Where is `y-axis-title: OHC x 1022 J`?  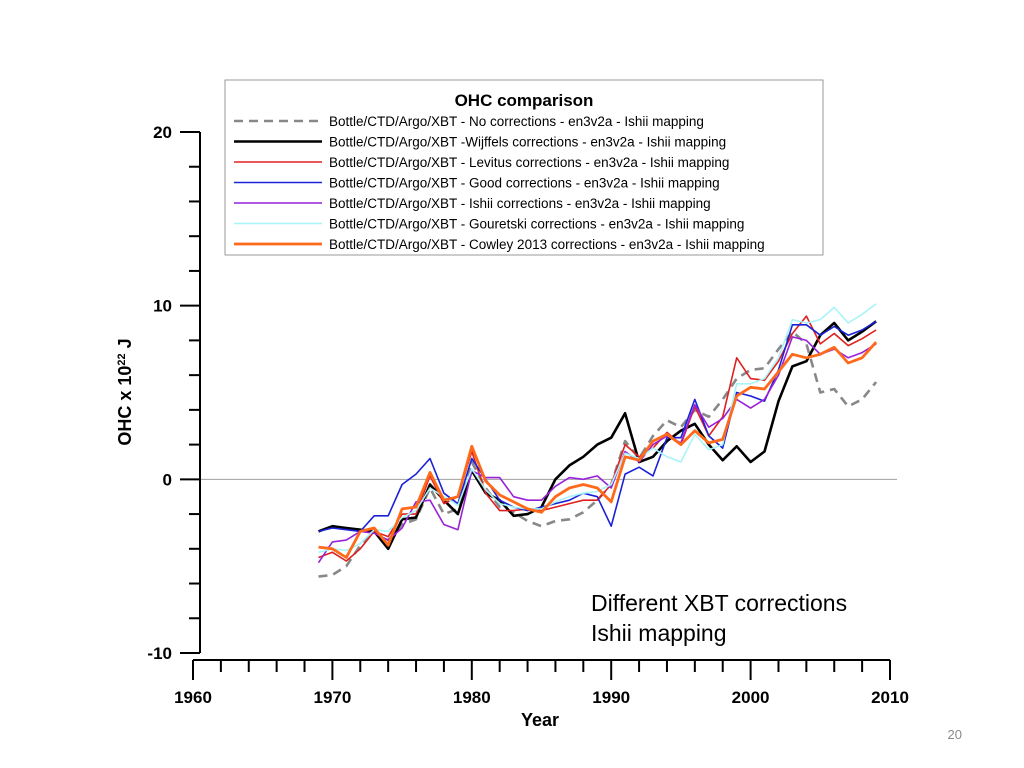
y-axis-title: OHC x 1022 J is located at coordinates (125, 391).